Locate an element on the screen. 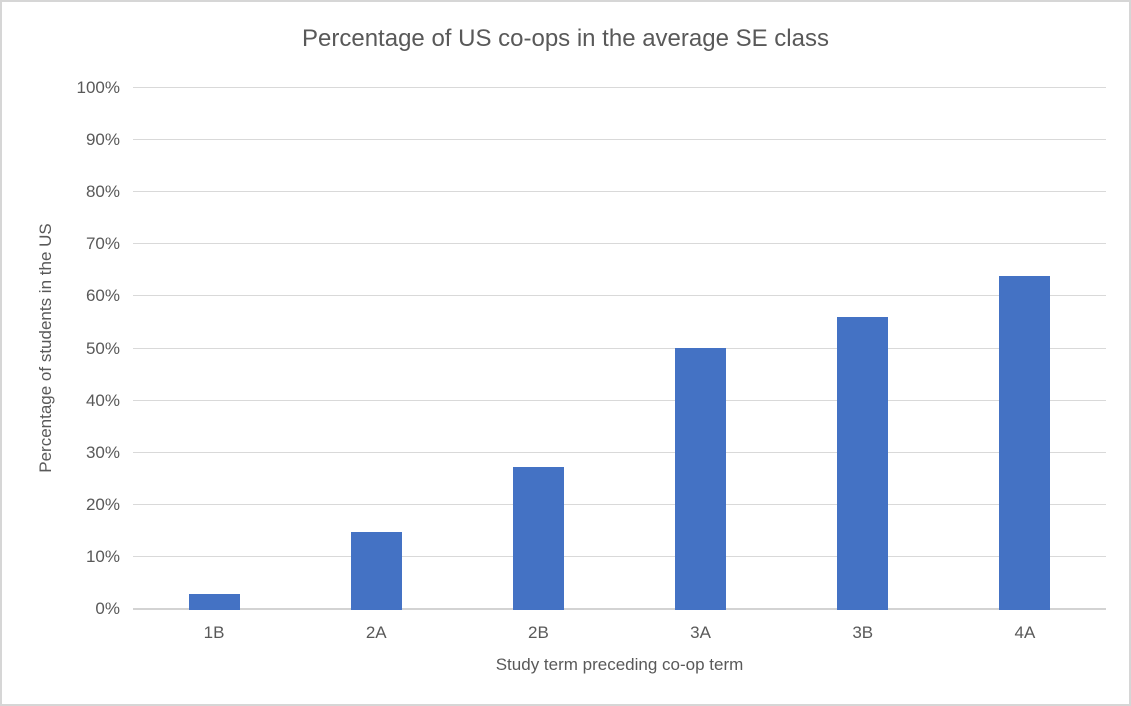  y-tick-label: 30% is located at coordinates (102, 452).